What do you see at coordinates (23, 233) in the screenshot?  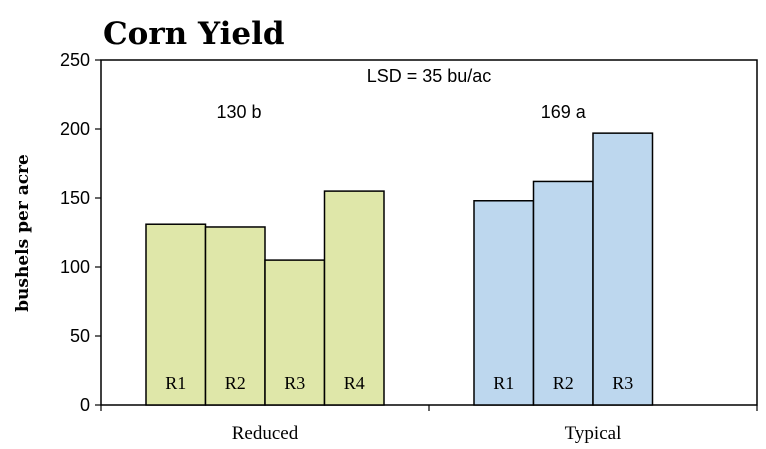 I see `y-axis-label: bushels per acre` at bounding box center [23, 233].